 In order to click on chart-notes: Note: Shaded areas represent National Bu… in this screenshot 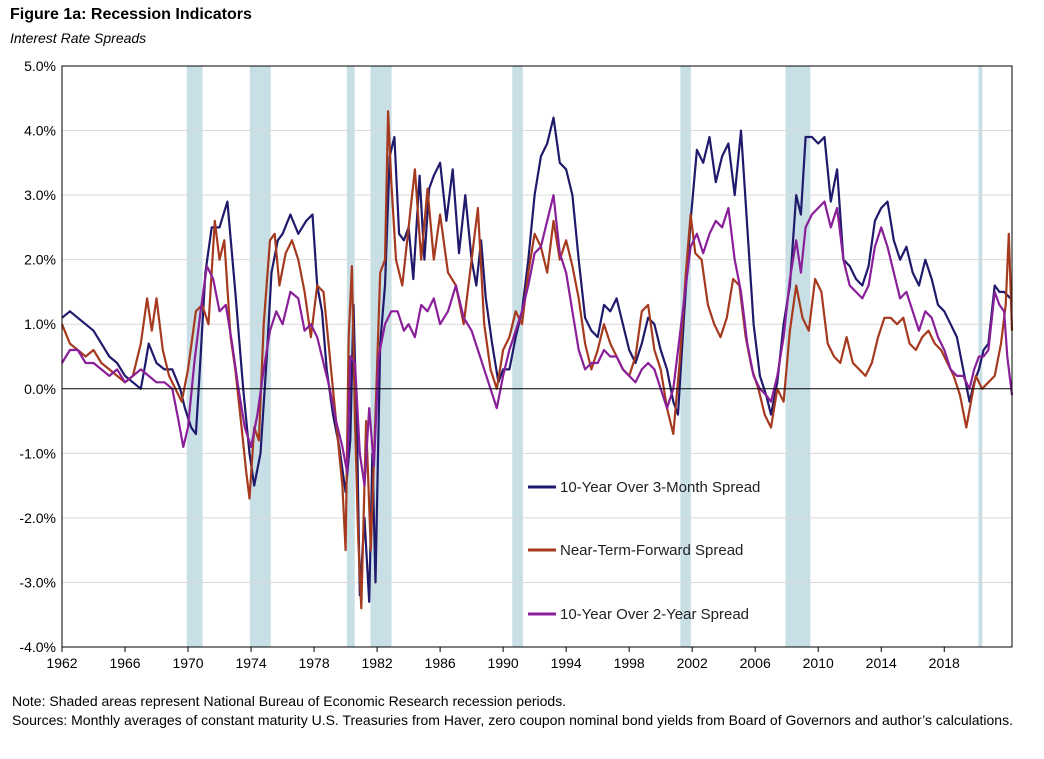, I will do `click(524, 711)`.